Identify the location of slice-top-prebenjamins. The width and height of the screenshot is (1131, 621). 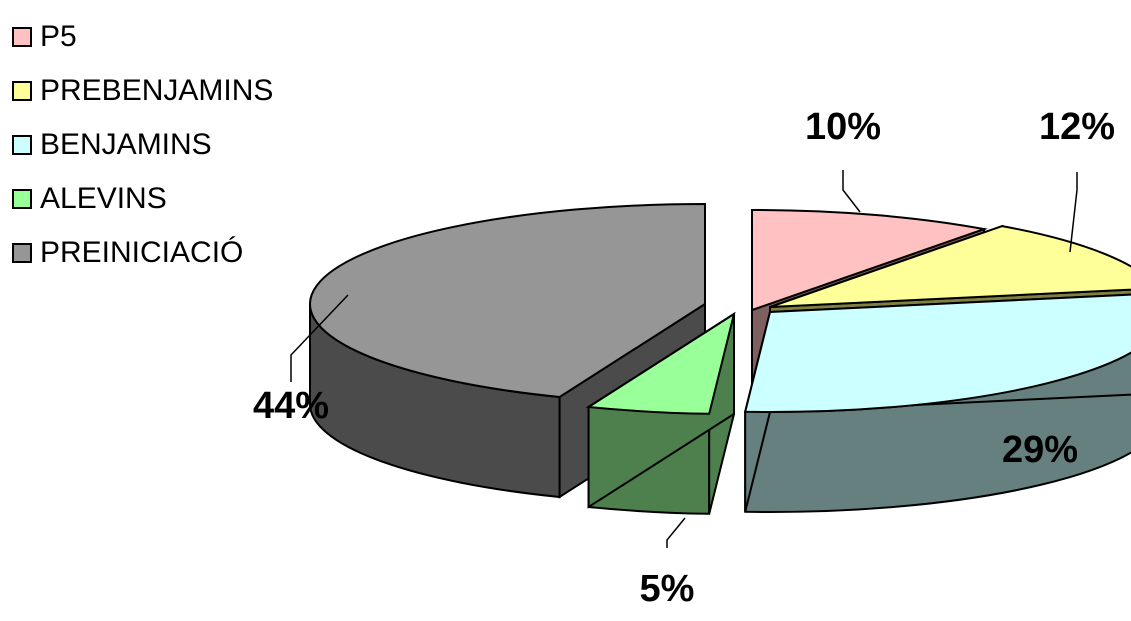
(950, 266).